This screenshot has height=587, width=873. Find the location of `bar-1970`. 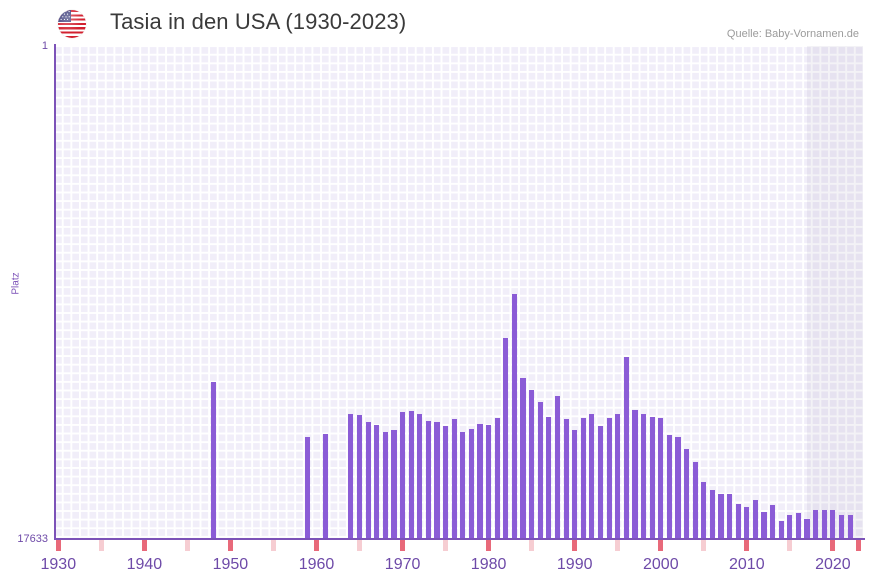

bar-1970 is located at coordinates (402, 475).